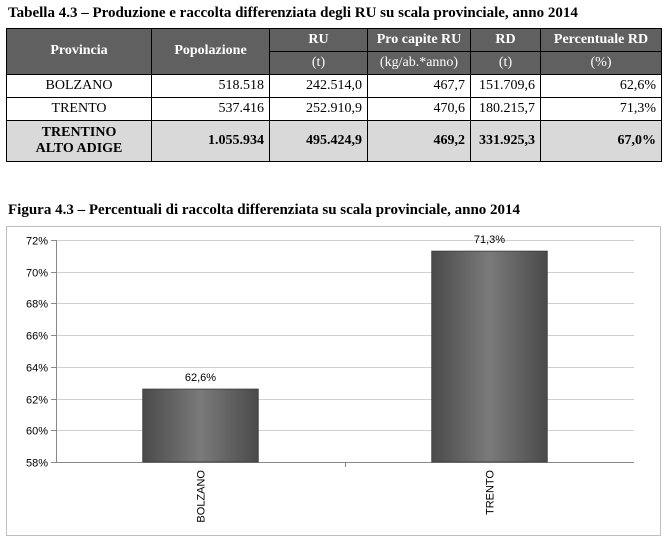  Describe the element at coordinates (505, 109) in the screenshot. I see `cell-rd: 180.215,7` at that location.